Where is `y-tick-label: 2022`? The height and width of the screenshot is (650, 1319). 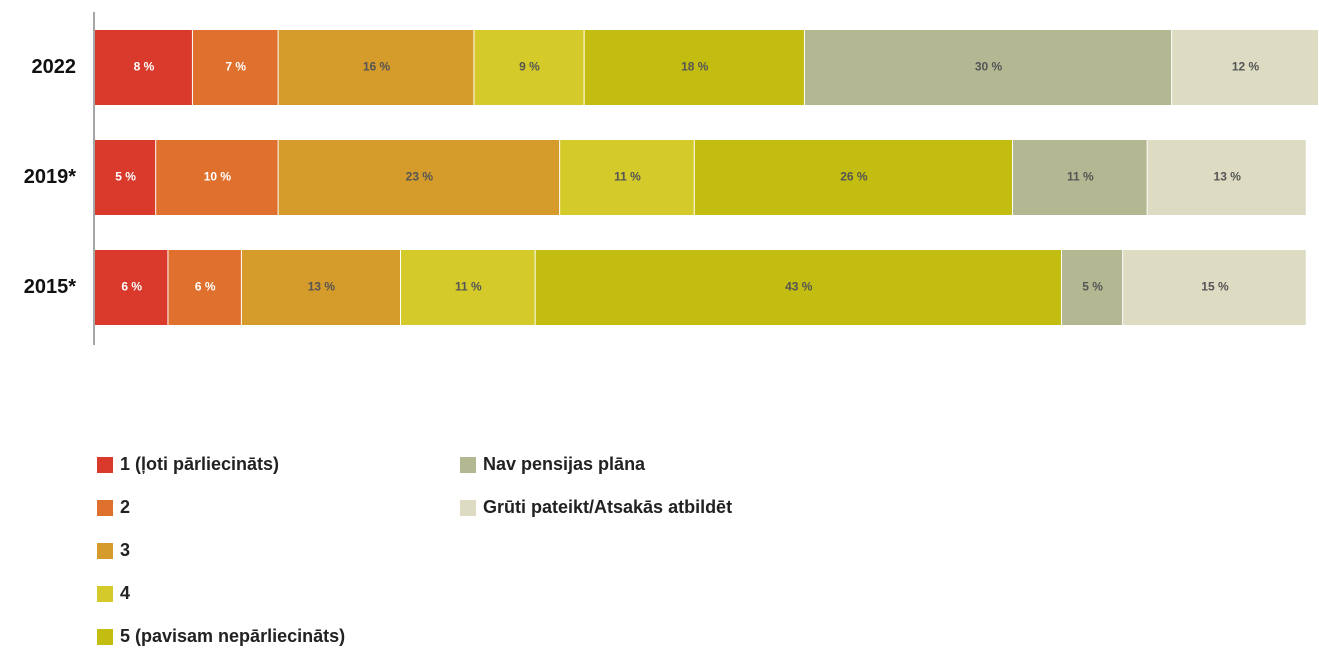 y-tick-label: 2022 is located at coordinates (54, 67).